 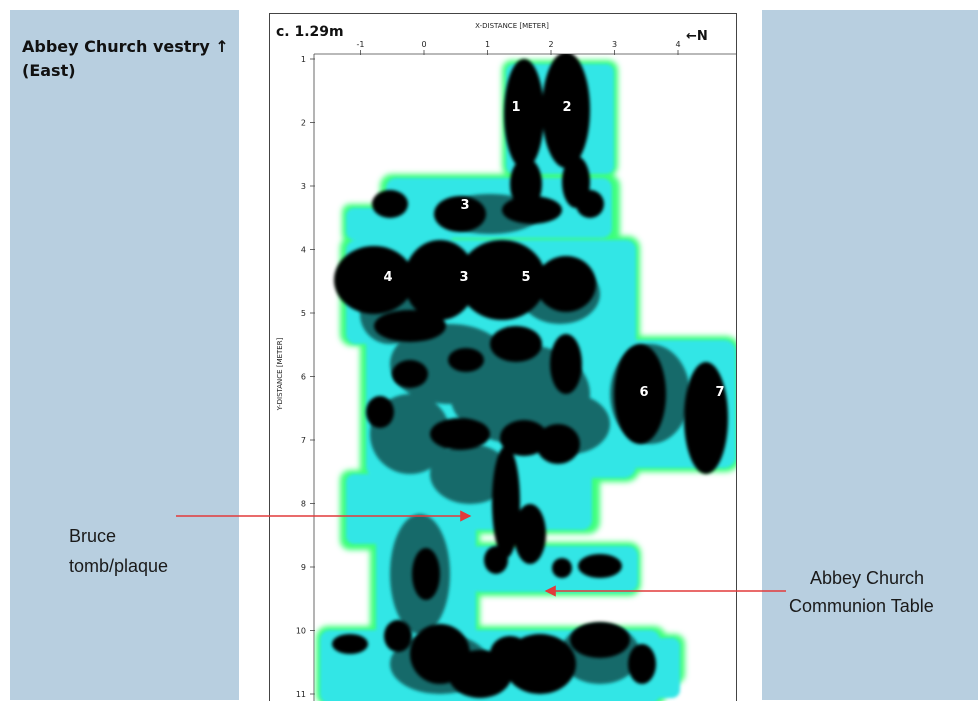 I want to click on depth-label: c. 1.29m, so click(x=310, y=32).